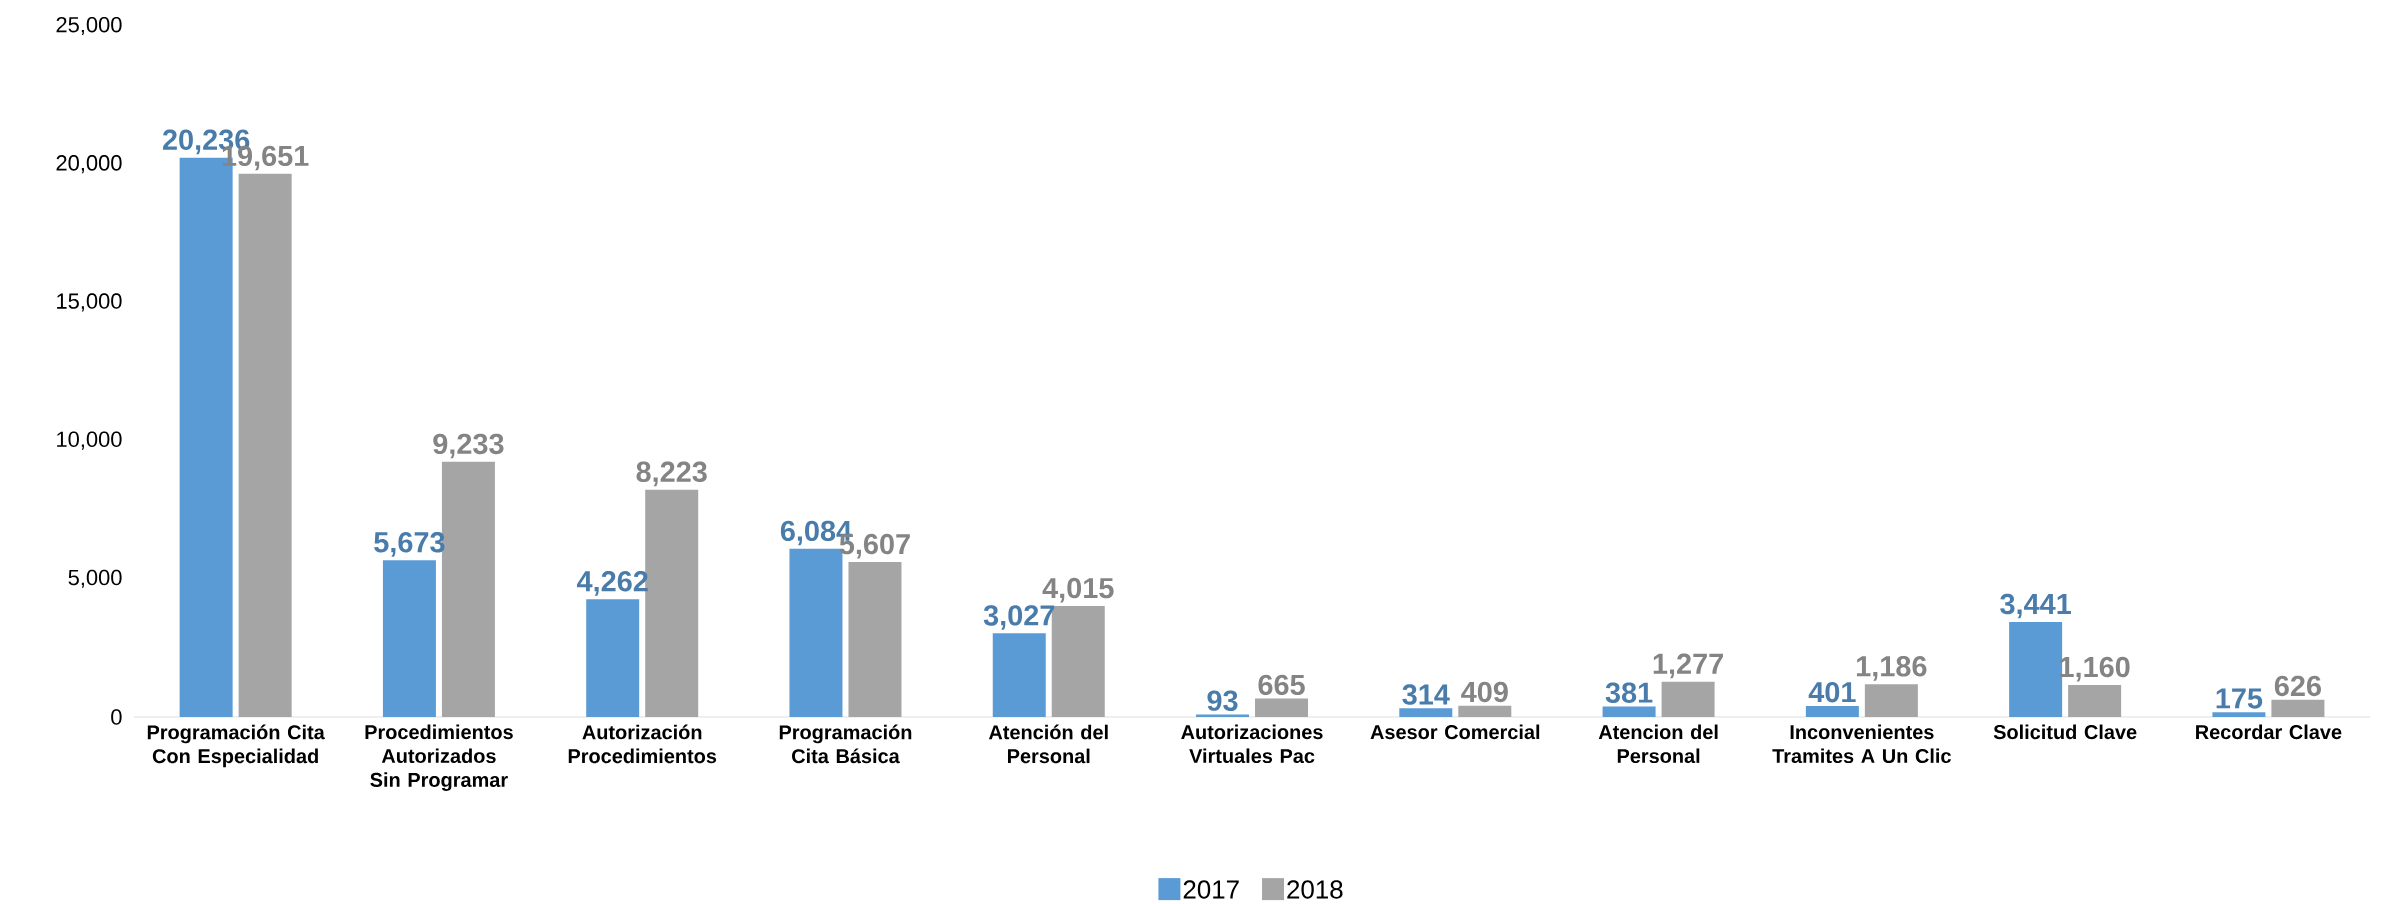 Image resolution: width=2382 pixels, height=904 pixels. I want to click on data-label: 314, so click(1426, 694).